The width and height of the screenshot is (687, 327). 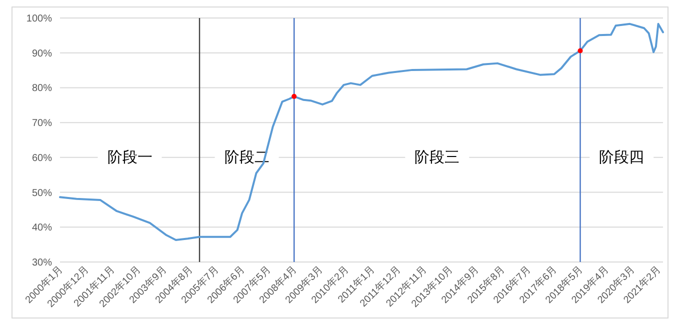 I want to click on annotation: 阶段四, so click(x=621, y=157).